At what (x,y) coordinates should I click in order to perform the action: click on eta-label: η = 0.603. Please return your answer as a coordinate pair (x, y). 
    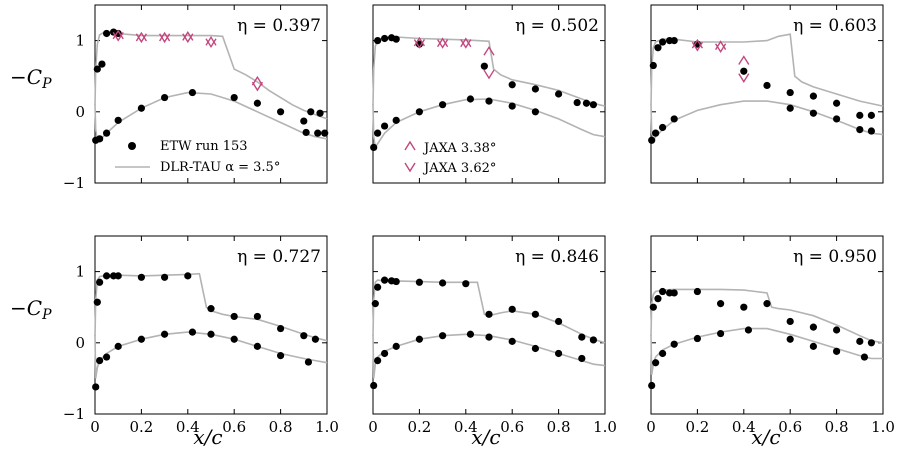
    Looking at the image, I should click on (835, 26).